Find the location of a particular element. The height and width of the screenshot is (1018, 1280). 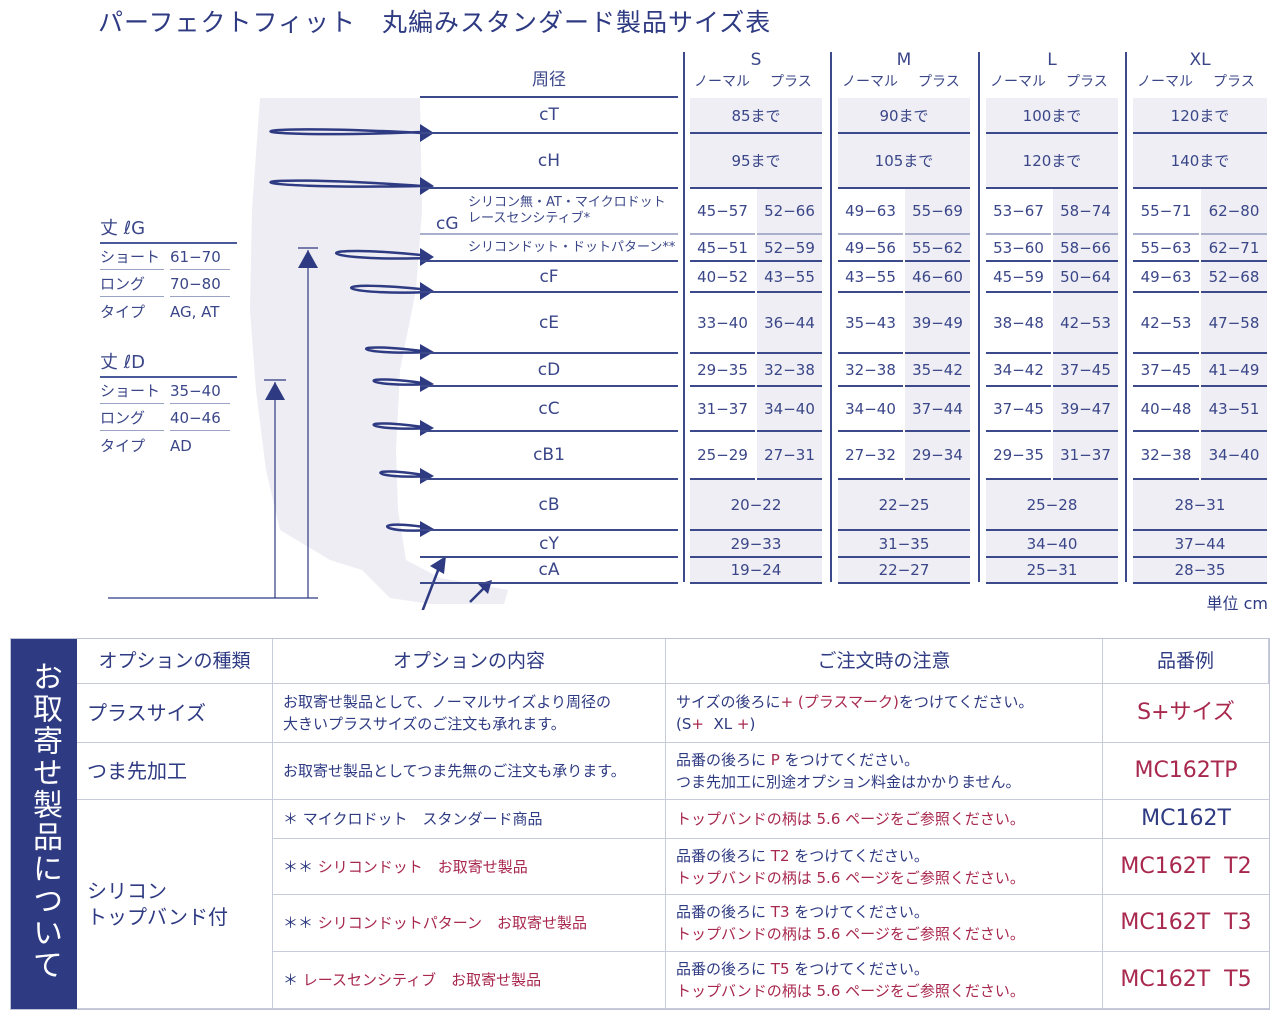

size-cell: 55−63 is located at coordinates (1166, 247).